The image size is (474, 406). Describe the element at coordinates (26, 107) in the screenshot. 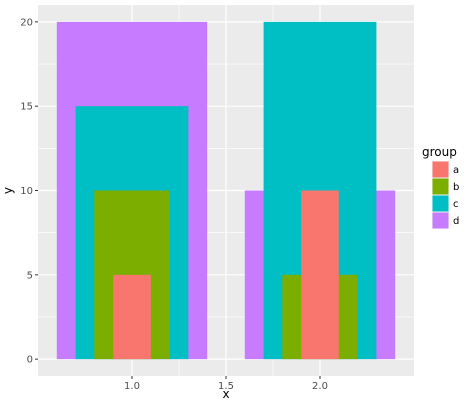

I see `y-tick-label: 15` at that location.